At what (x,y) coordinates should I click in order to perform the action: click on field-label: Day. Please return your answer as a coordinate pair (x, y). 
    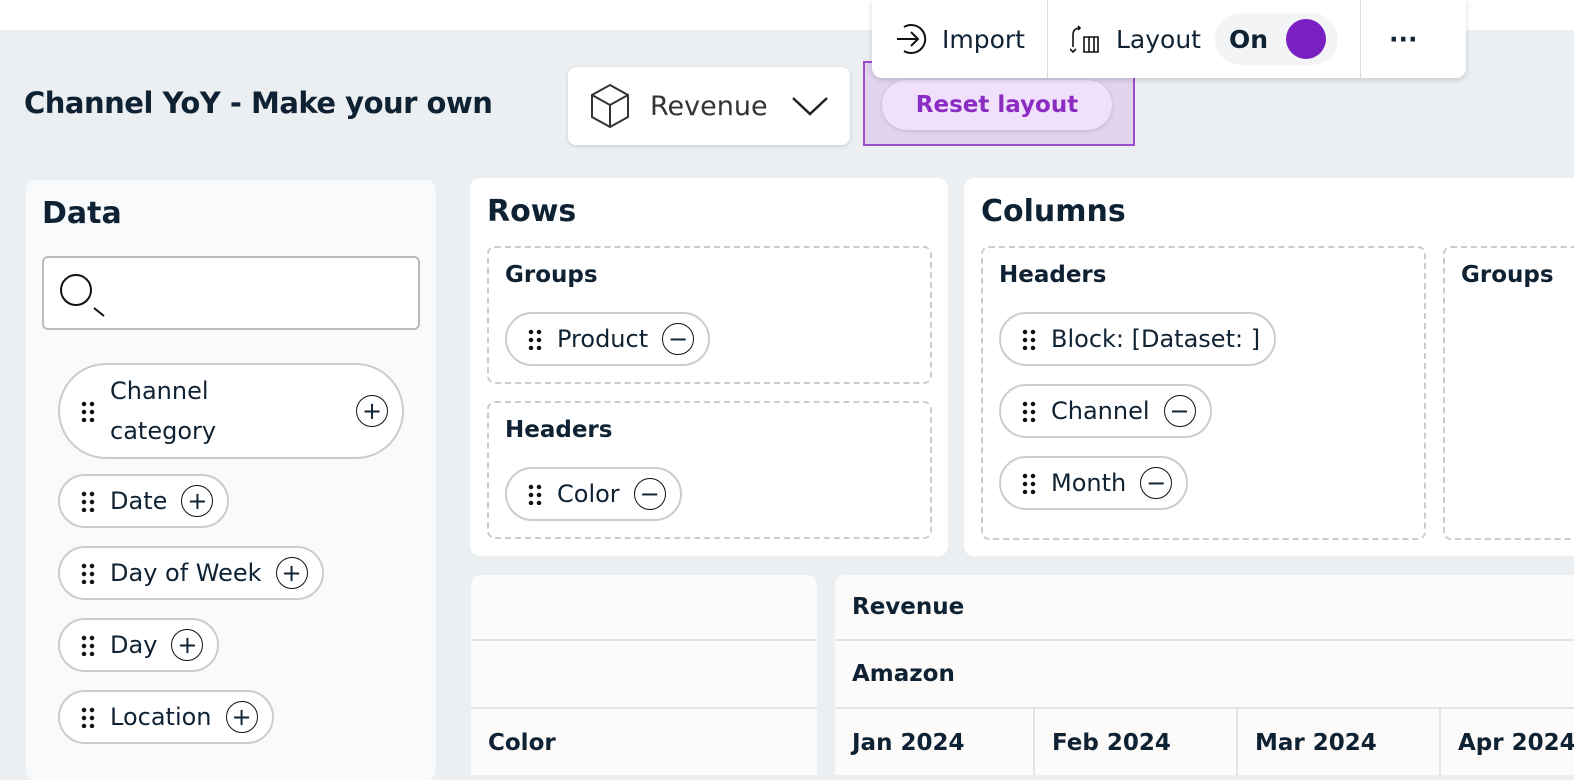
    Looking at the image, I should click on (134, 645).